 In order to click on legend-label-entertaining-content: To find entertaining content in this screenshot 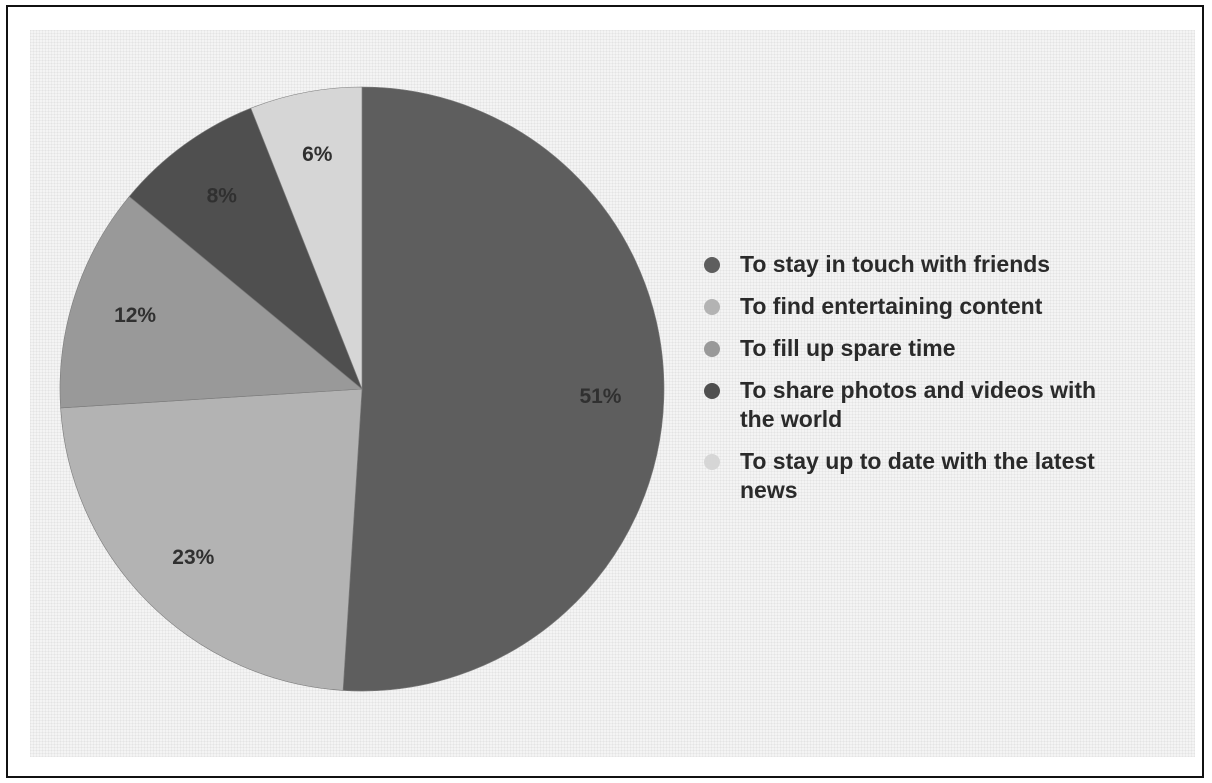, I will do `click(891, 306)`.